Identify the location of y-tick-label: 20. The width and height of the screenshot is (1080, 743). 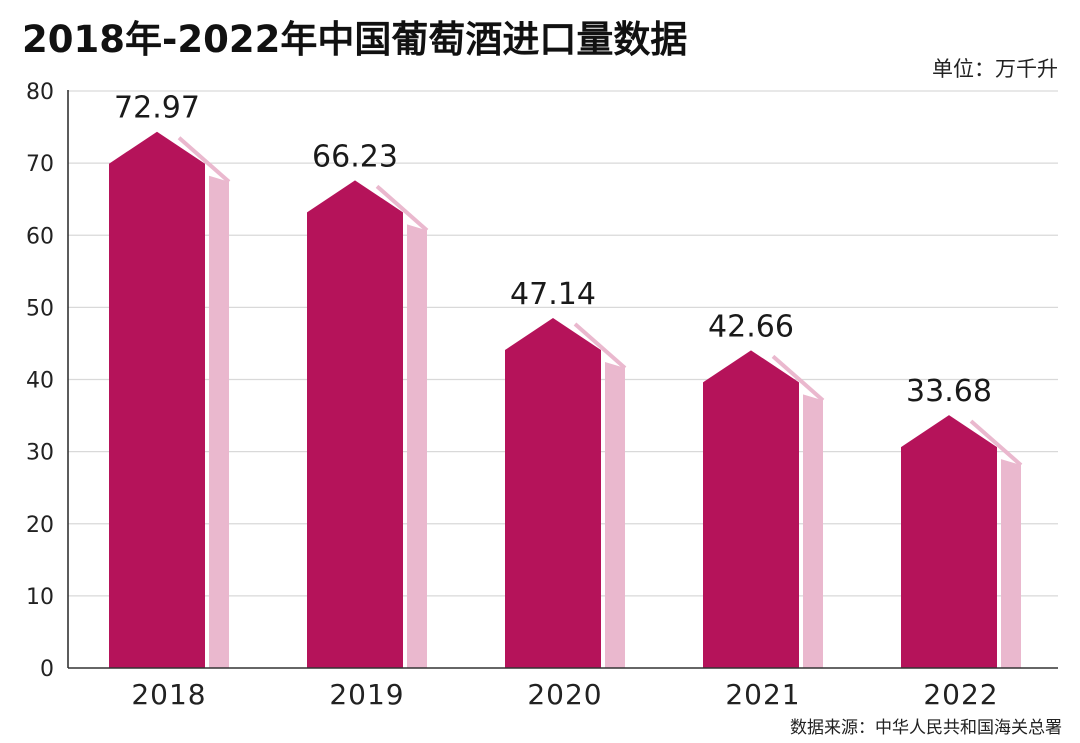
(40, 525).